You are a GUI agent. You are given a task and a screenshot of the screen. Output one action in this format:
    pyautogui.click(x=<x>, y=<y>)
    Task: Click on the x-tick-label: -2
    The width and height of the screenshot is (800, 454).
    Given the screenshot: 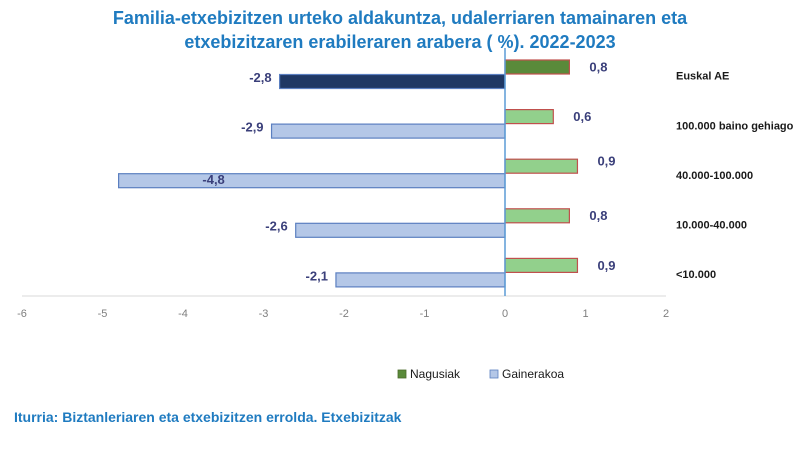 What is the action you would take?
    pyautogui.click(x=344, y=314)
    